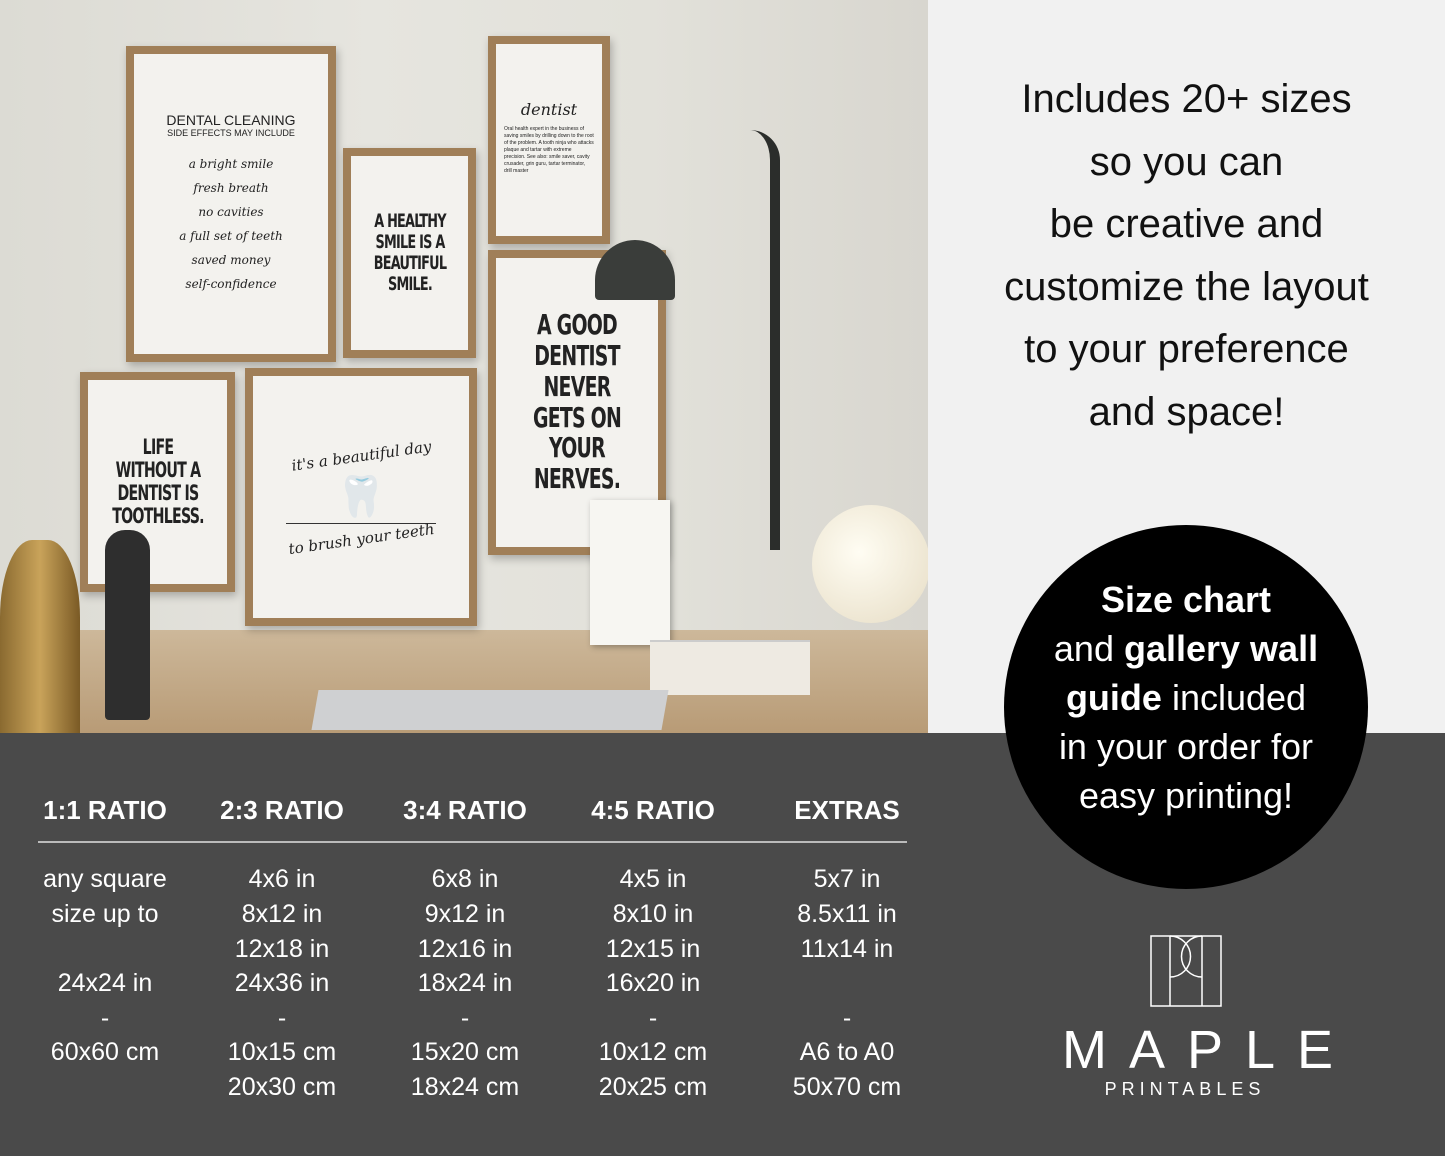 The width and height of the screenshot is (1445, 1156). I want to click on laptop, so click(490, 710).